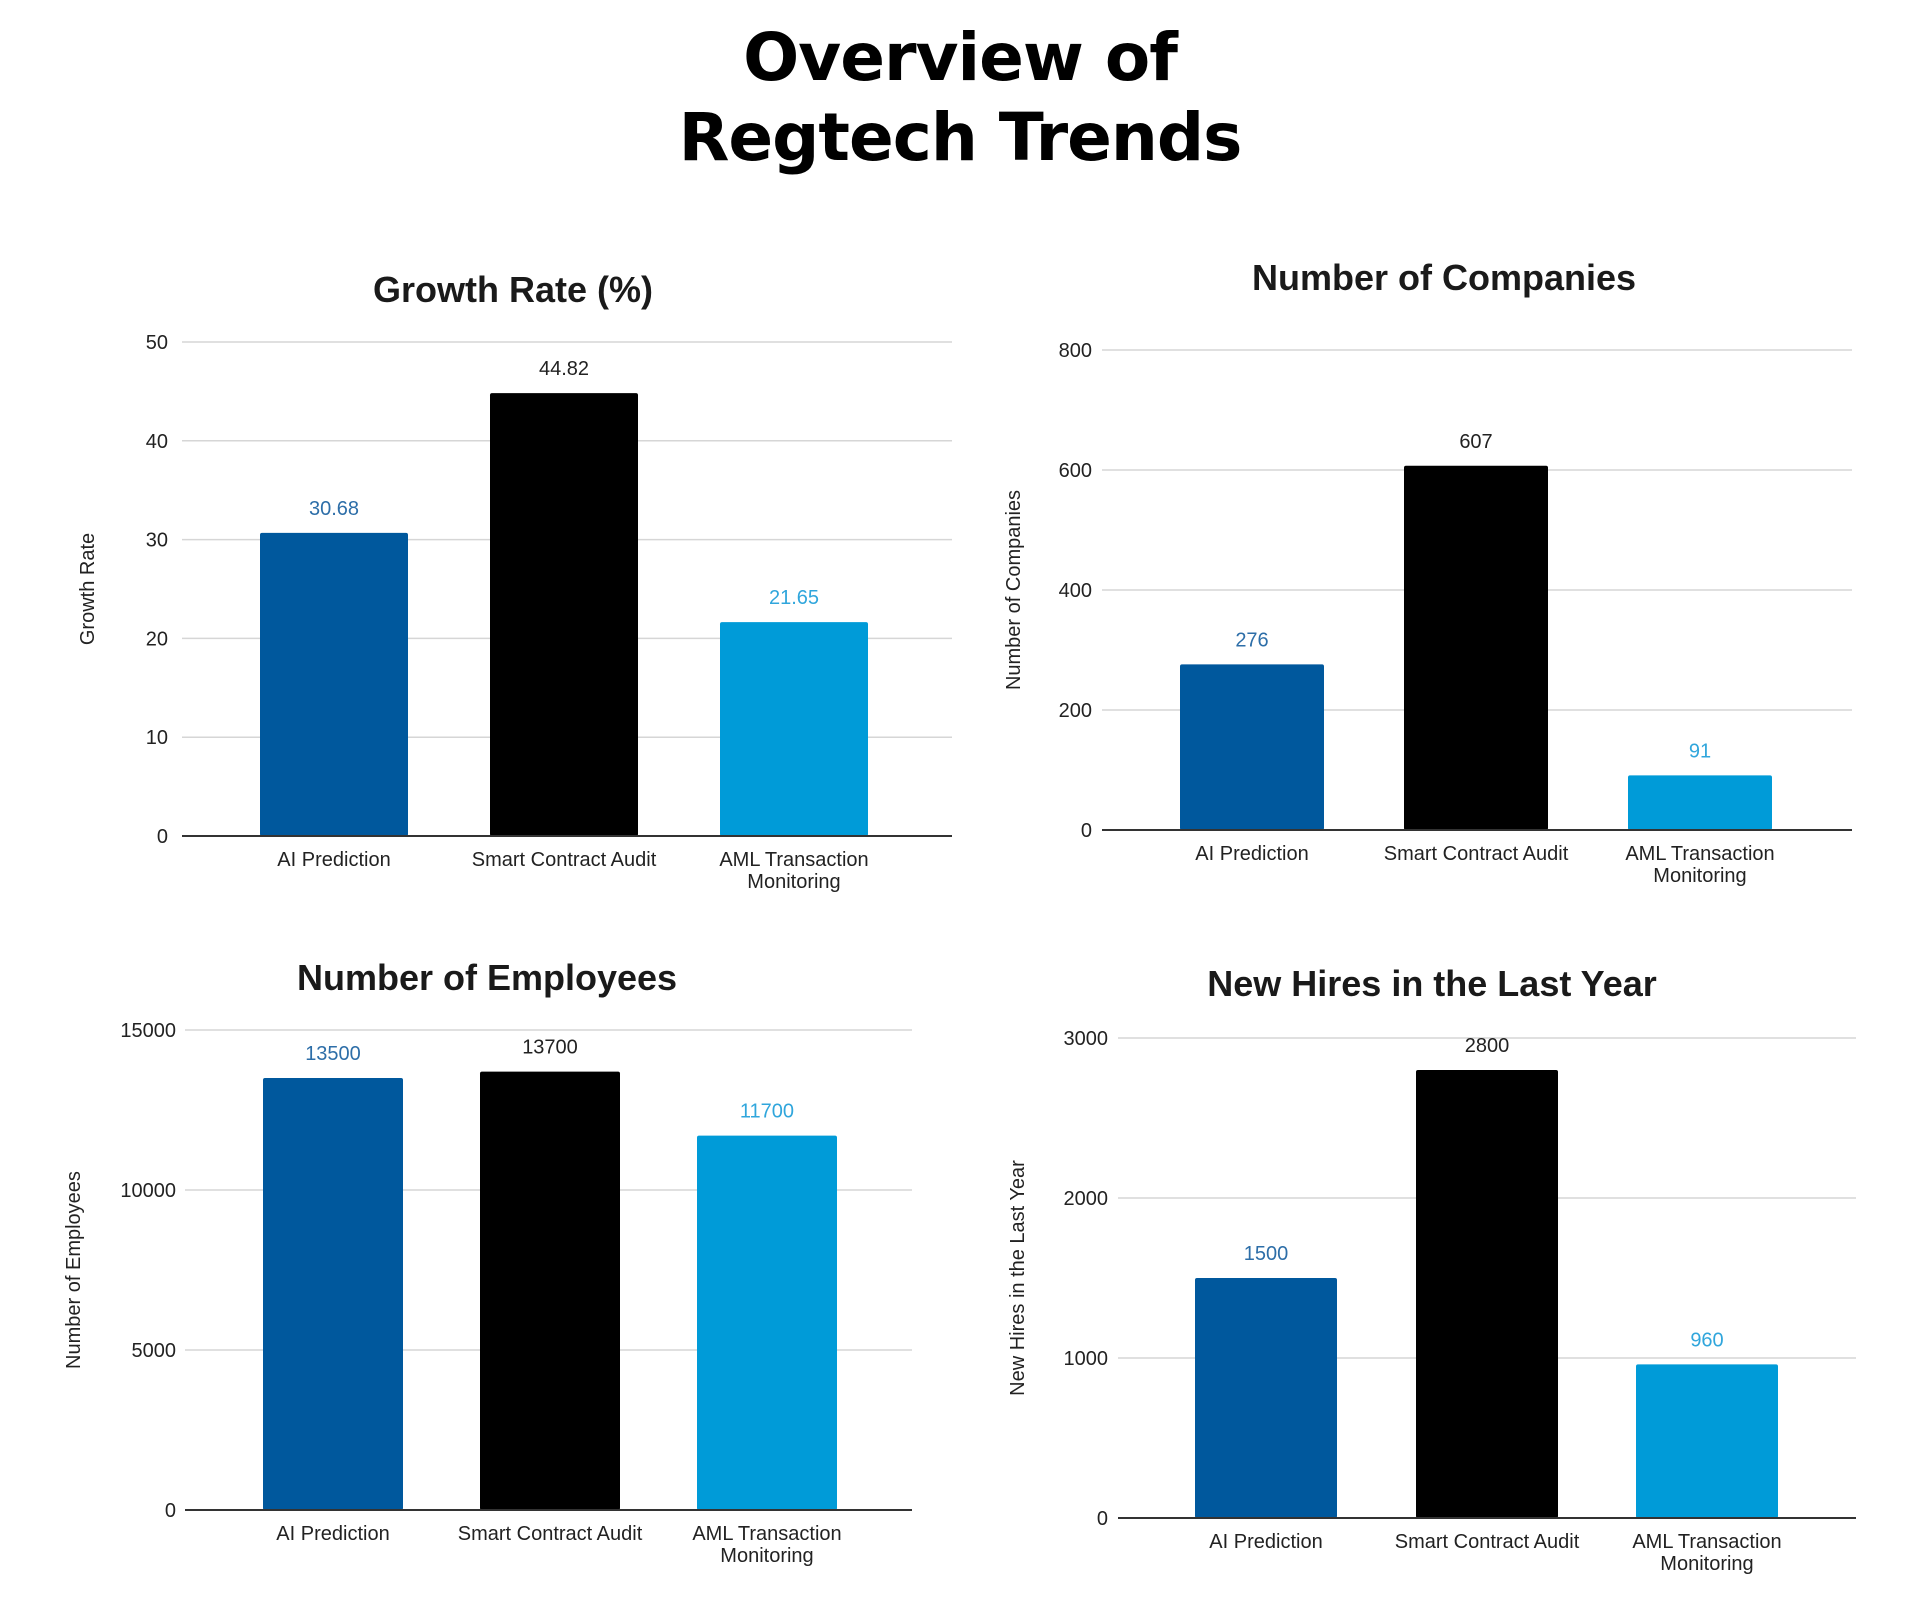 This screenshot has width=1920, height=1620. I want to click on chart-1-y-tick-label: 30, so click(157, 541).